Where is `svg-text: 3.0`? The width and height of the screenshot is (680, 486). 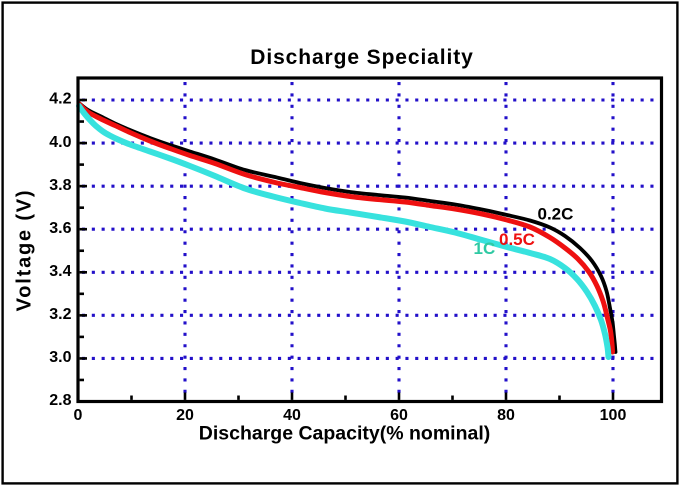
svg-text: 3.0 is located at coordinates (60, 357).